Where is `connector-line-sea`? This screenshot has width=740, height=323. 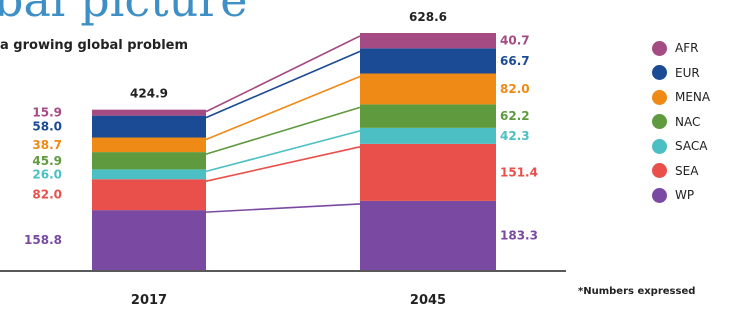 connector-line-sea is located at coordinates (283, 164).